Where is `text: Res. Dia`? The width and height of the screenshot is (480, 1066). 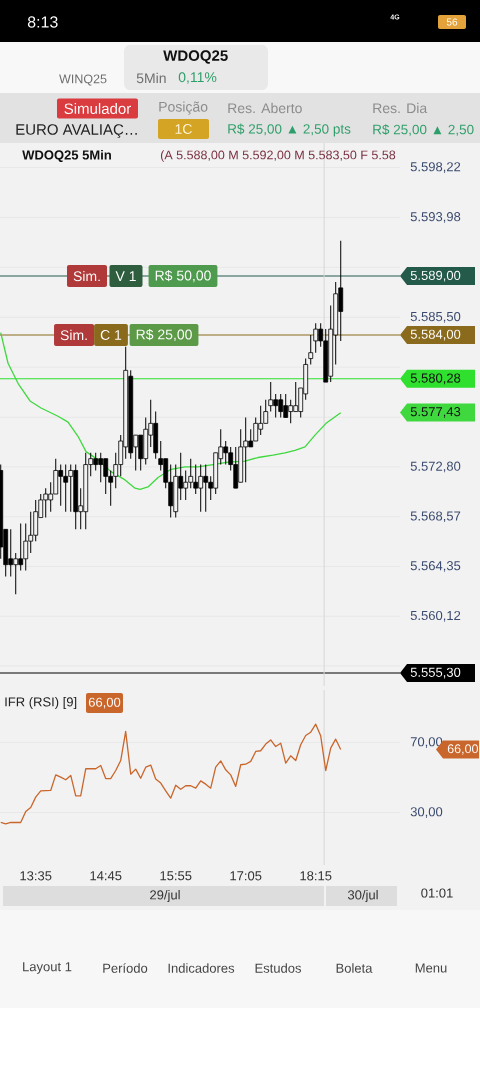 text: Res. Dia is located at coordinates (400, 108).